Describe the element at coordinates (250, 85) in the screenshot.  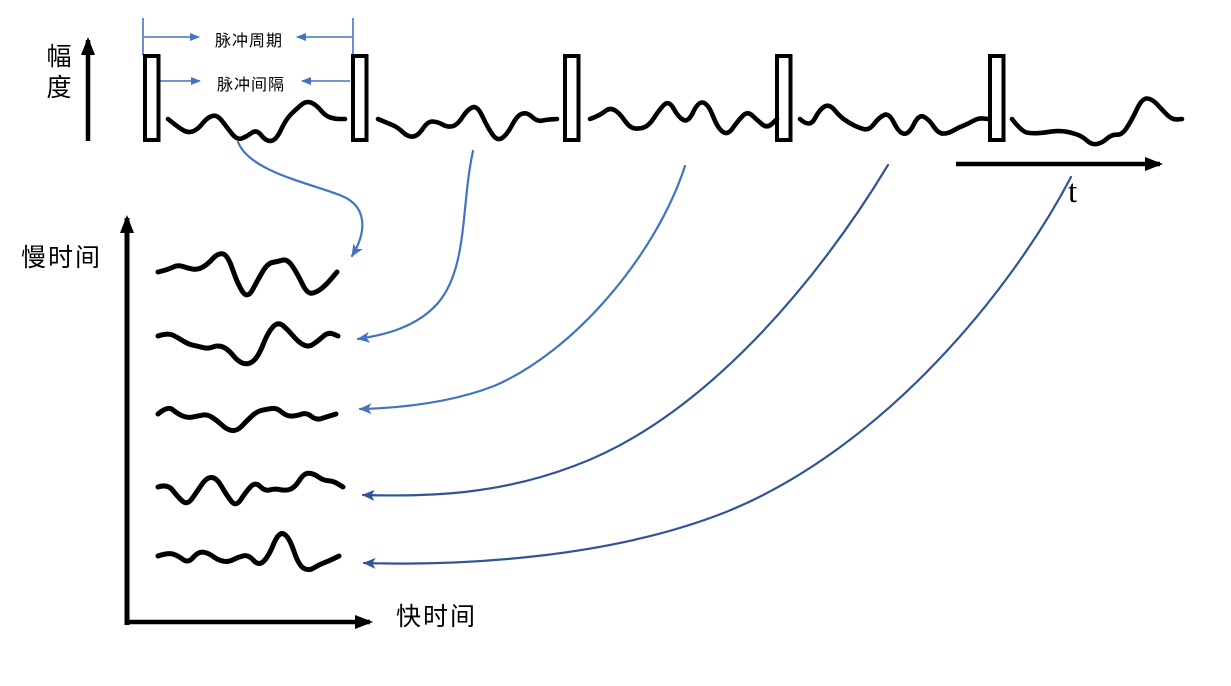
I see `pulse-interval-label: 脉冲间隔` at that location.